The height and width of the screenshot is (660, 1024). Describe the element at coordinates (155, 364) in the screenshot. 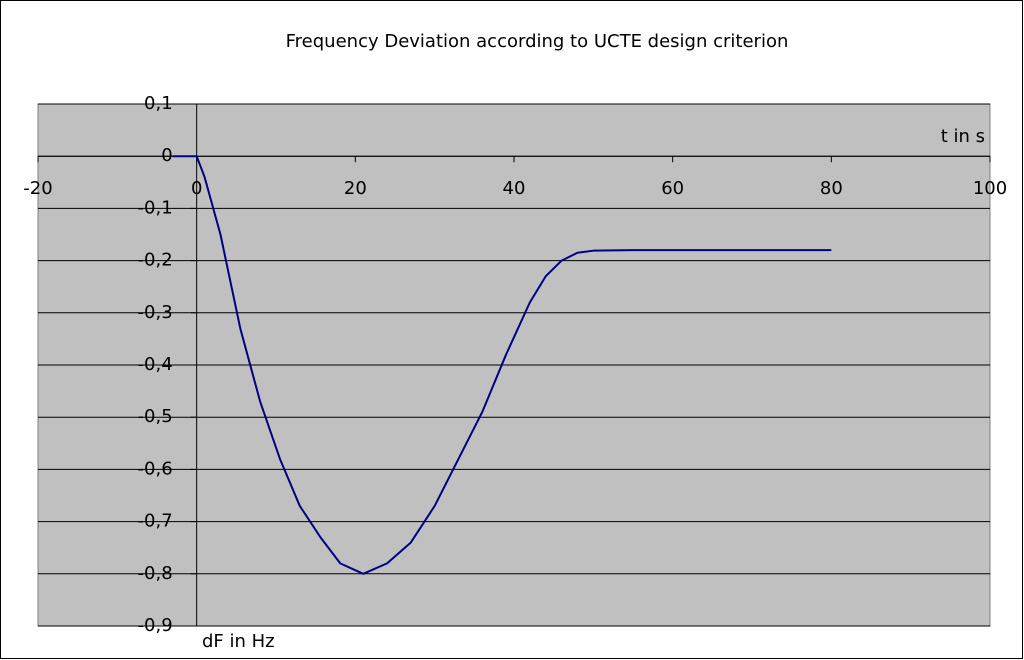

I see `y-tick-label: -0,4` at that location.